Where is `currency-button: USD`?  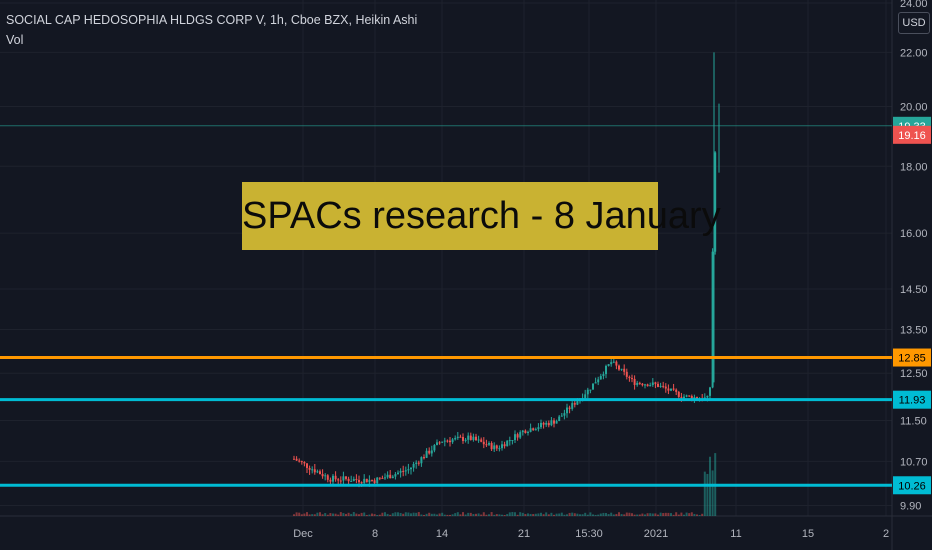 currency-button: USD is located at coordinates (914, 23).